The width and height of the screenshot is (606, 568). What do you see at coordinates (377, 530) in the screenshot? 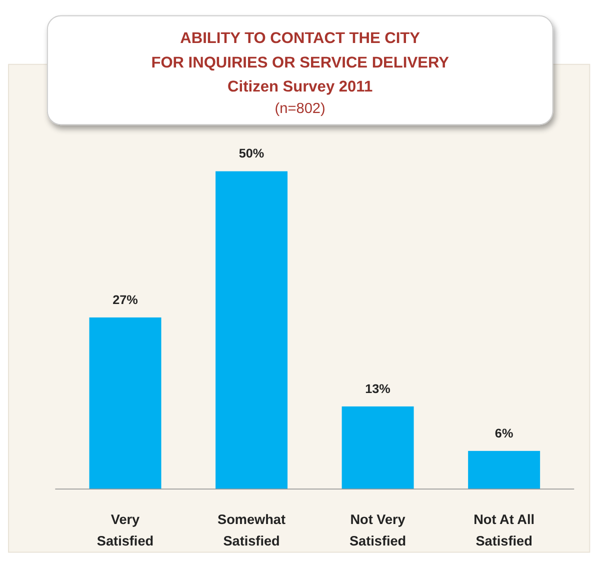
I see `x-tick-label: Not Very Satisfied` at bounding box center [377, 530].